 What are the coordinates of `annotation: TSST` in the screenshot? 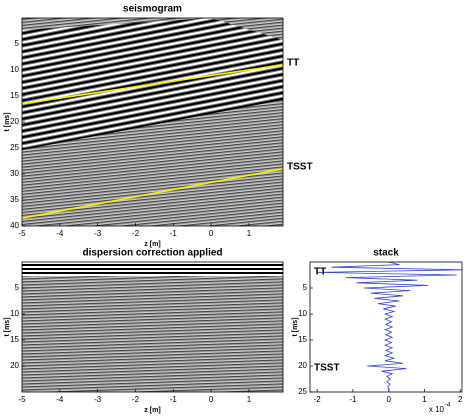 It's located at (327, 368).